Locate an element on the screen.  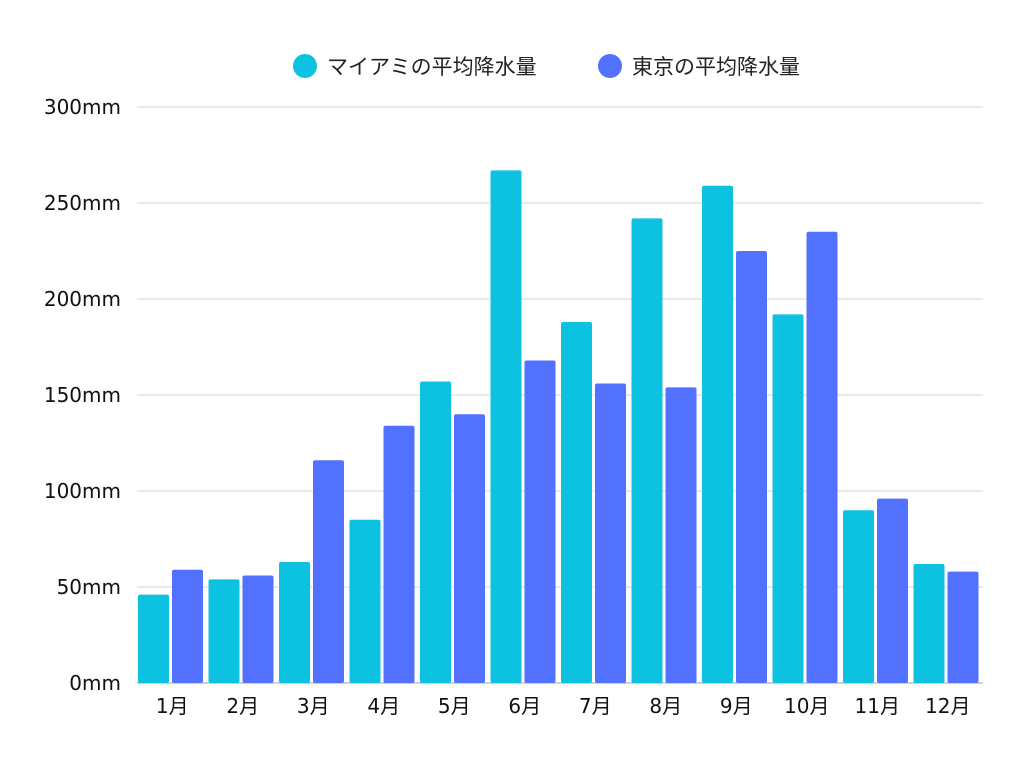
x-tick-label: 2月 is located at coordinates (242, 706).